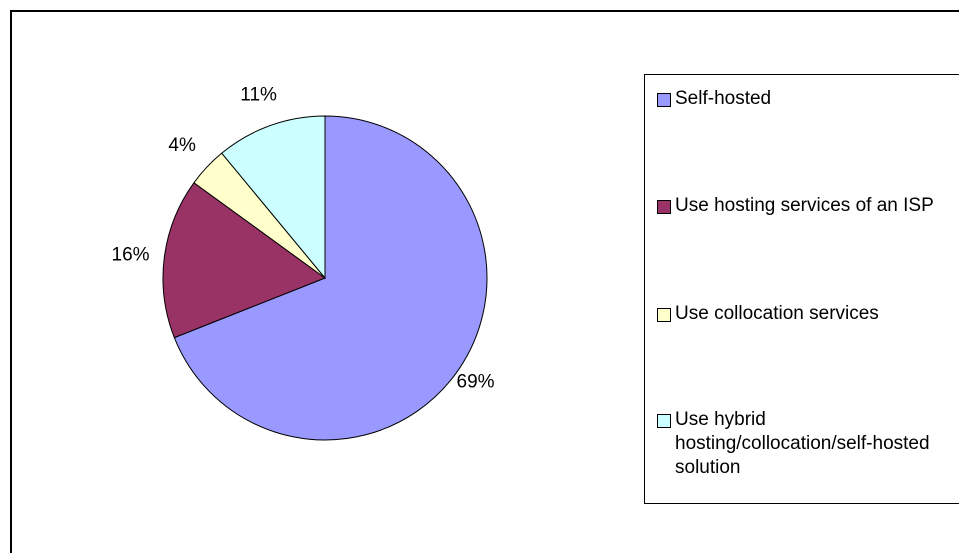  I want to click on legend-label-isp-hosting: Use hosting services of an ISP, so click(804, 205).